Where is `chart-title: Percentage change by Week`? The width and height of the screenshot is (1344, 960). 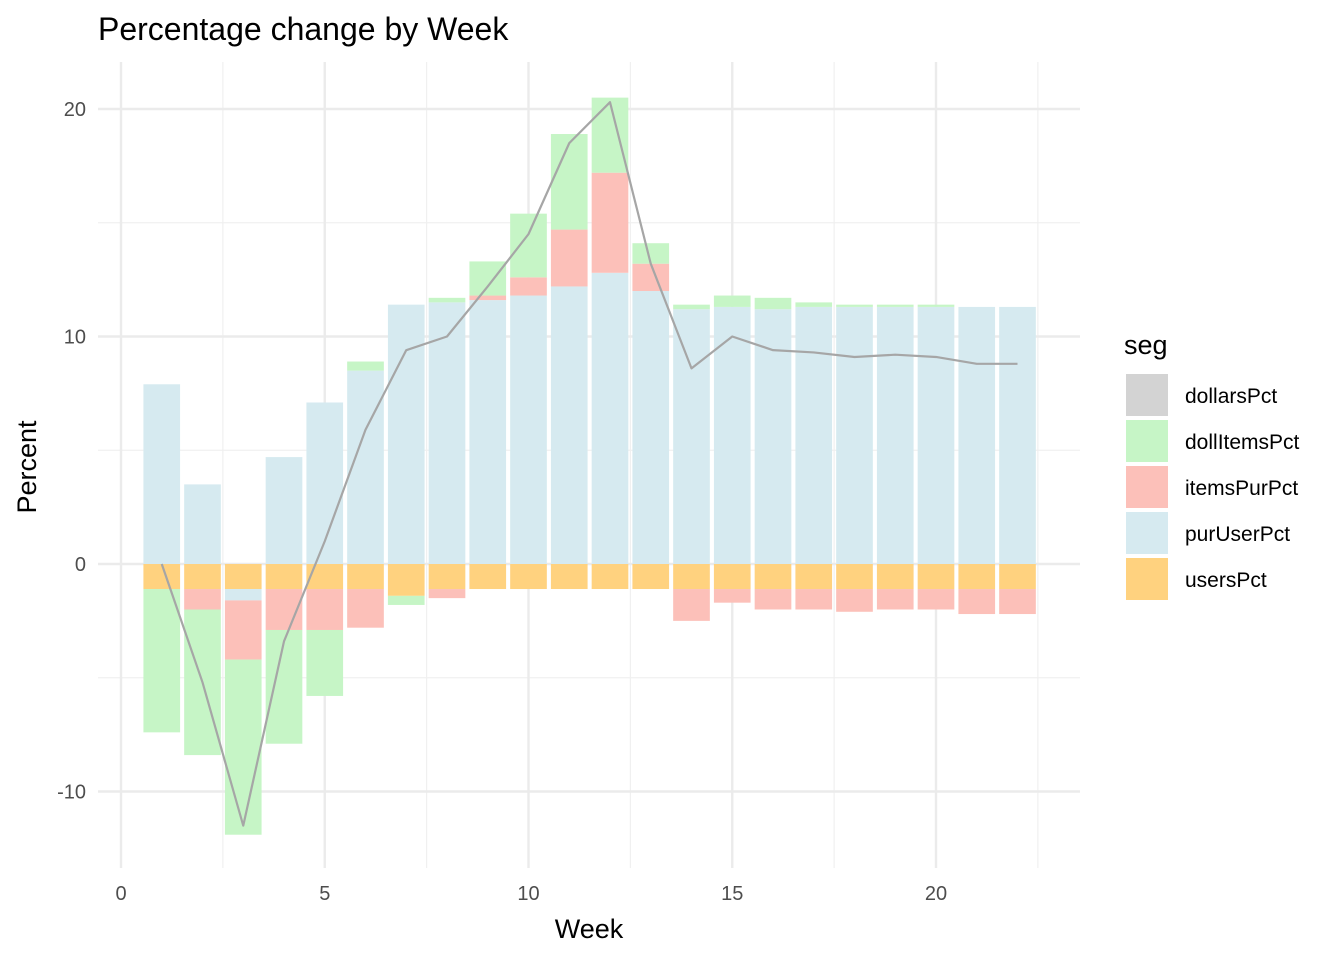
chart-title: Percentage change by Week is located at coordinates (303, 29).